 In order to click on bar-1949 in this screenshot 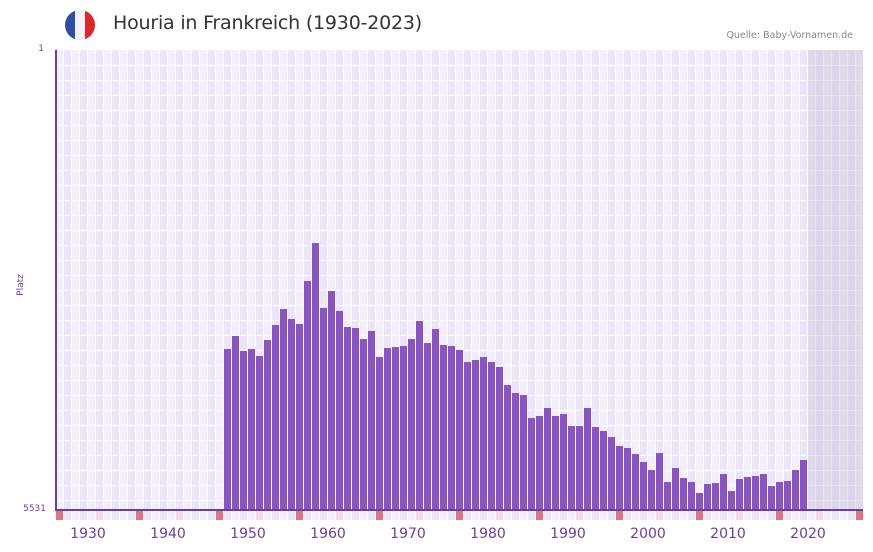, I will do `click(227, 429)`.